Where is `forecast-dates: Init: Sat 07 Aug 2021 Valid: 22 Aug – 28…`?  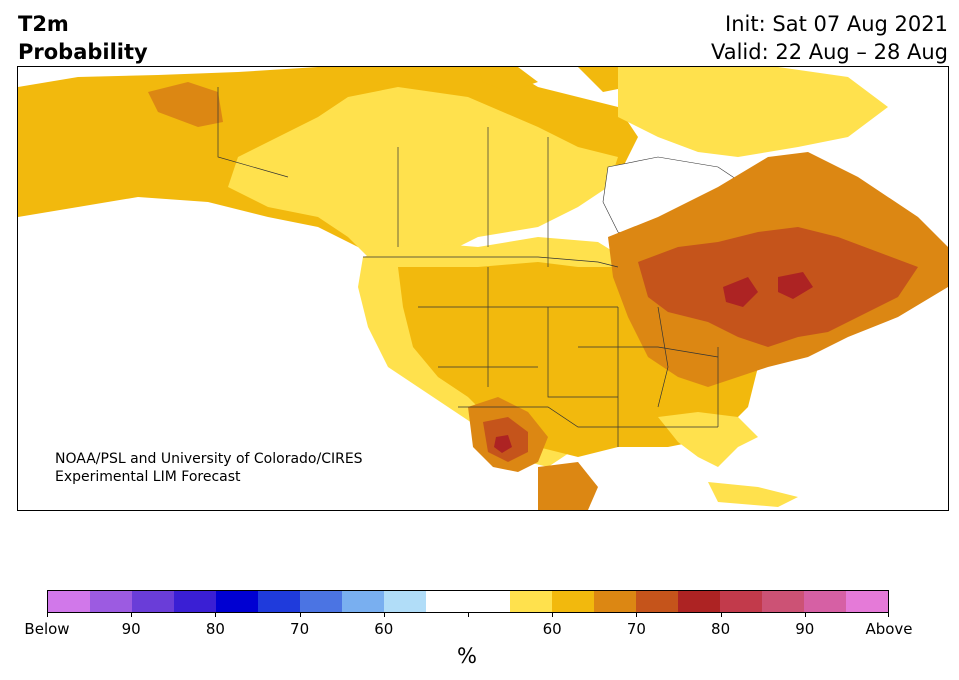
forecast-dates: Init: Sat 07 Aug 2021 Valid: 22 Aug – 28… is located at coordinates (829, 38).